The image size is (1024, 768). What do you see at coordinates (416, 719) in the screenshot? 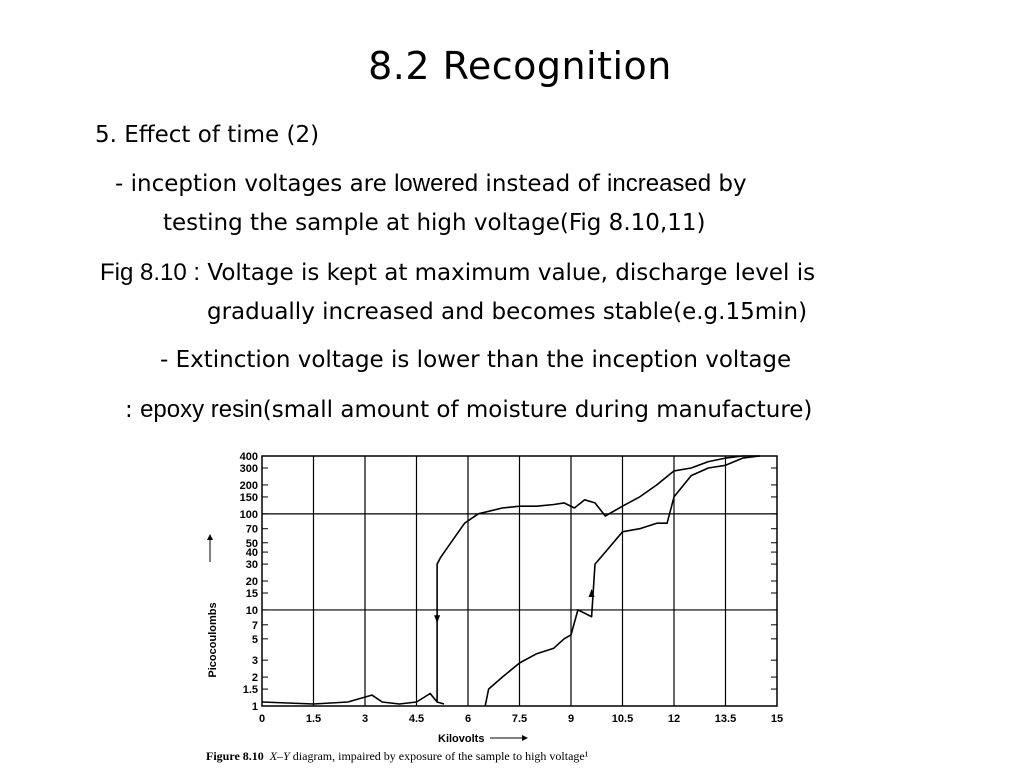
I see `x-tick-label: 4.5` at bounding box center [416, 719].